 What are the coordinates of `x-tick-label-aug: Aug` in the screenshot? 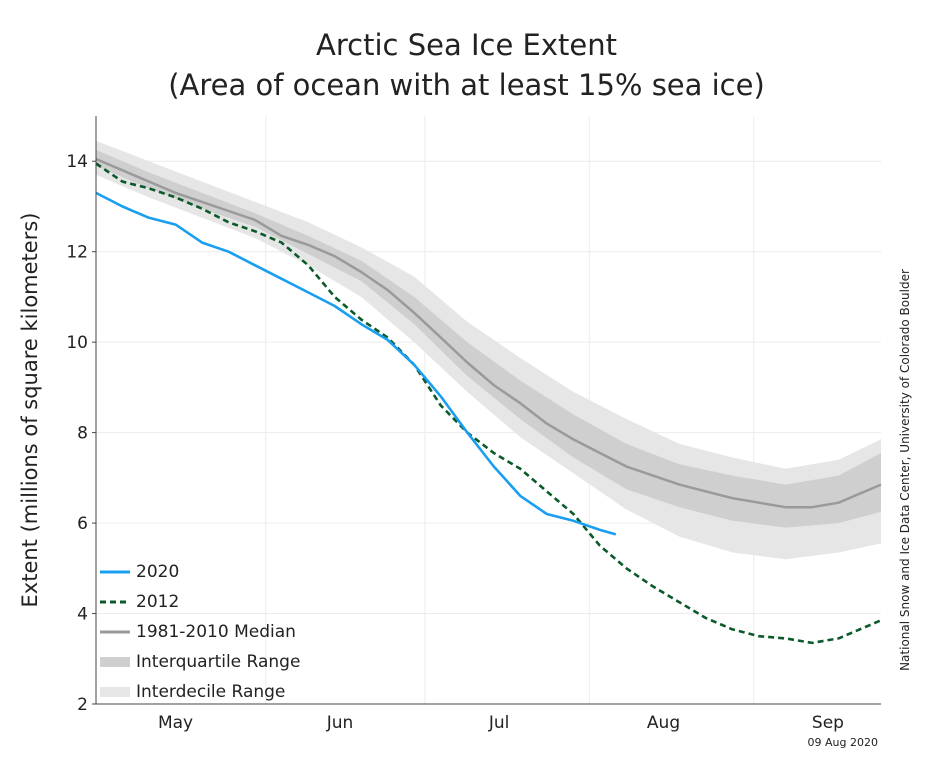 It's located at (663, 723).